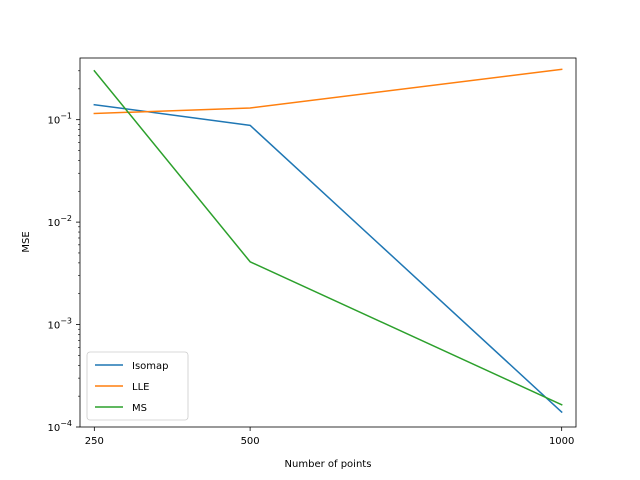 The image size is (640, 480). I want to click on x-axis-label: Number of points, so click(328, 464).